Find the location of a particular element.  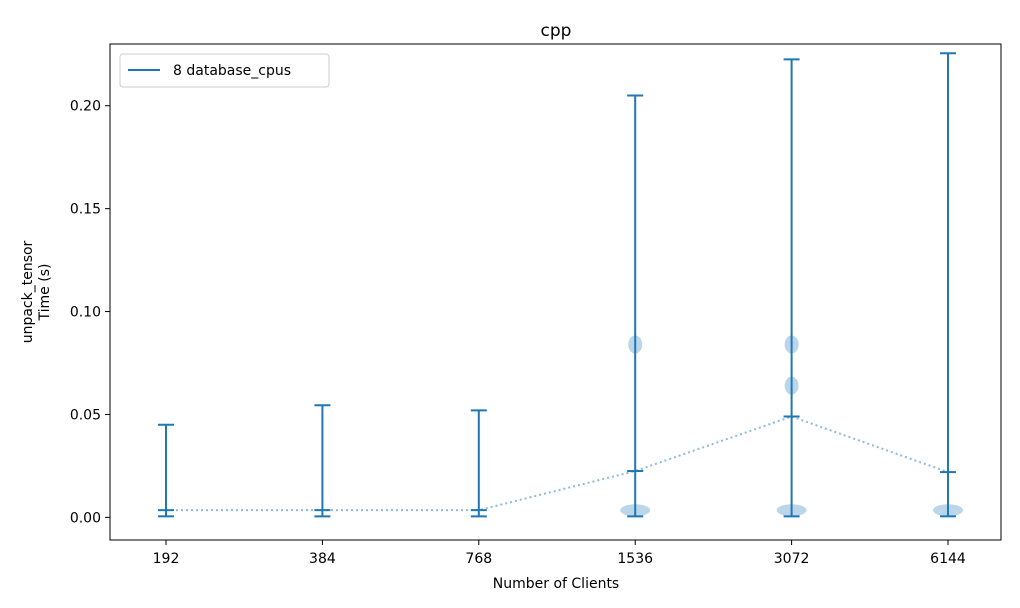

y-axis: 0.00 0.05 0.10 0.15 0.20 is located at coordinates (90, 312).